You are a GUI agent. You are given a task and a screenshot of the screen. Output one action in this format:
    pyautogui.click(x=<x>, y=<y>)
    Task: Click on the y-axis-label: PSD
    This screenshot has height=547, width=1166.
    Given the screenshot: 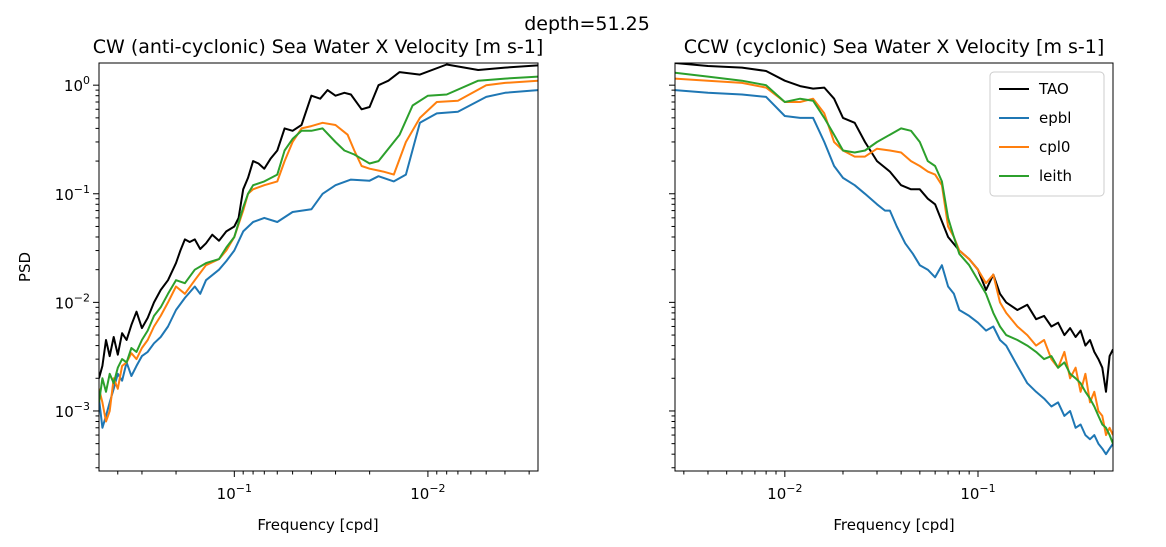 What is the action you would take?
    pyautogui.click(x=25, y=267)
    